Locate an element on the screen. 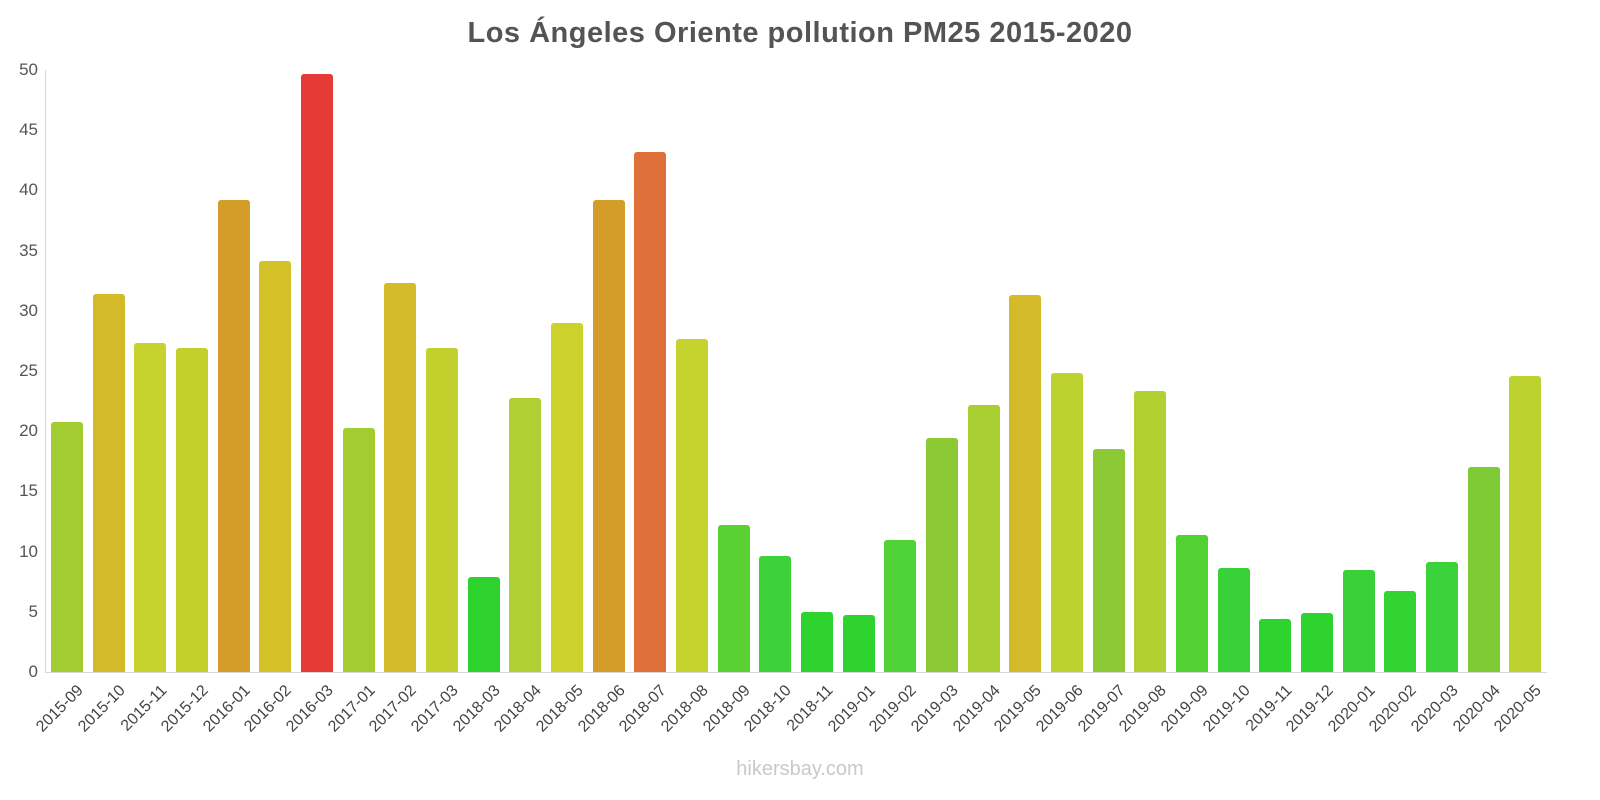 This screenshot has width=1600, height=800. y-axis-tick-label: 35 is located at coordinates (28, 250).